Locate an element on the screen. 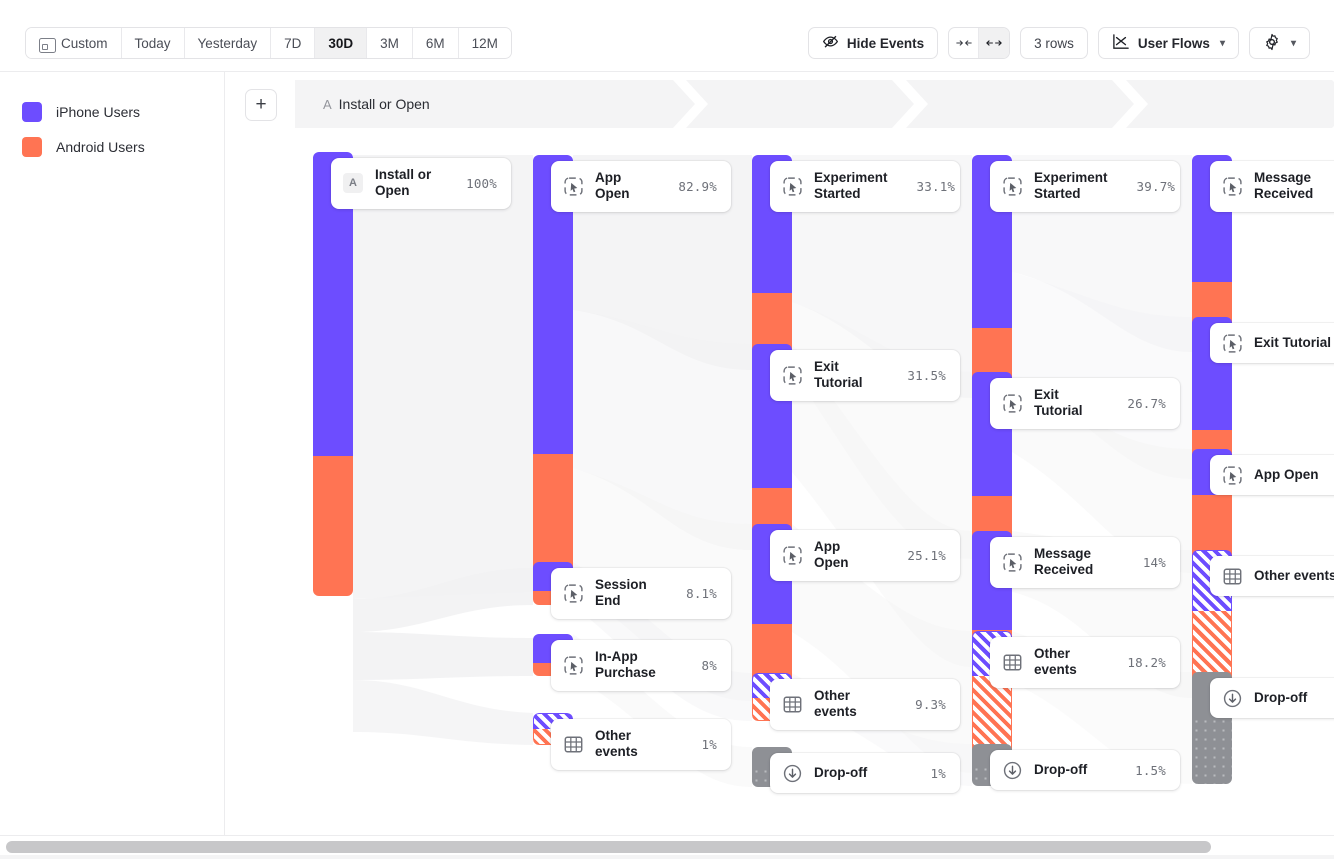 The height and width of the screenshot is (859, 1334). legend-panel: iPhone Users Android Users is located at coordinates (112, 453).